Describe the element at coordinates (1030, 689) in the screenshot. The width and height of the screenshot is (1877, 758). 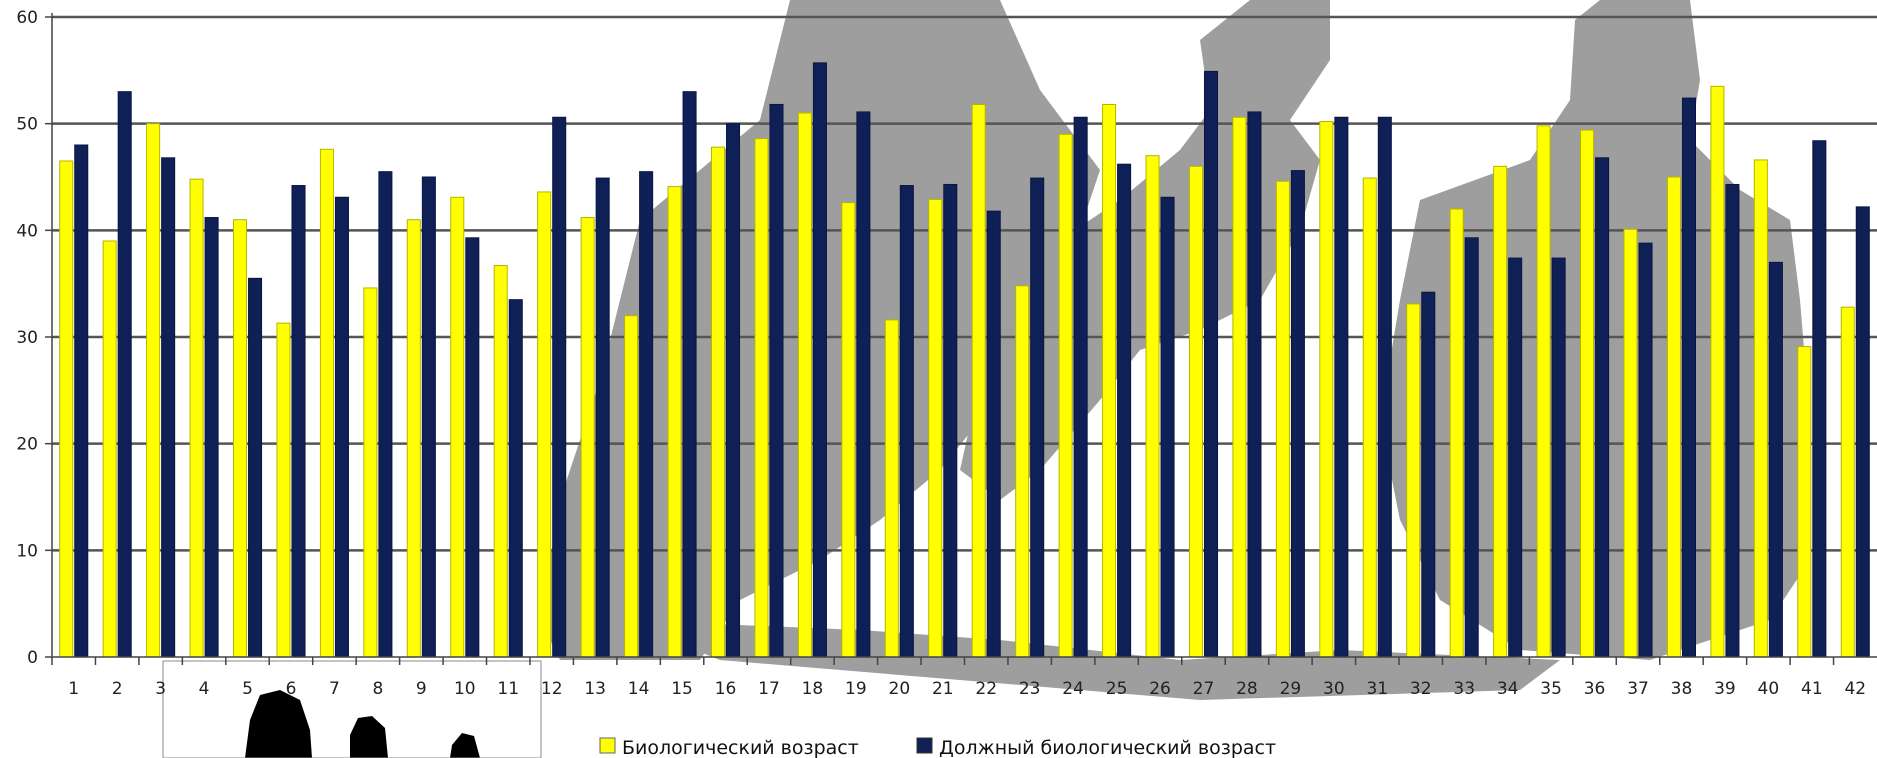
I see `x-tick-label: 23` at that location.